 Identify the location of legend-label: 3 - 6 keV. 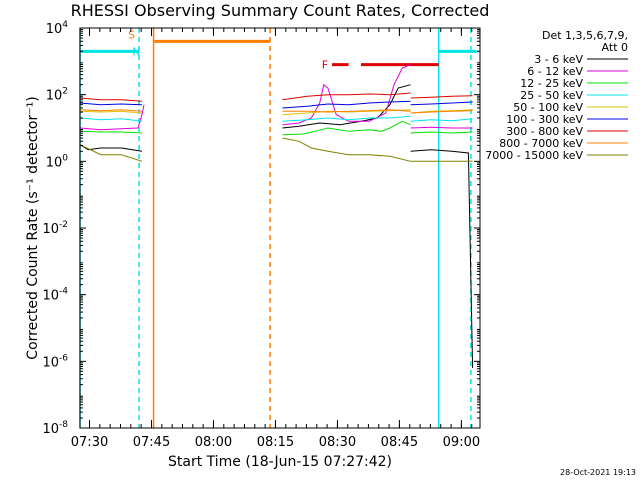
(558, 59).